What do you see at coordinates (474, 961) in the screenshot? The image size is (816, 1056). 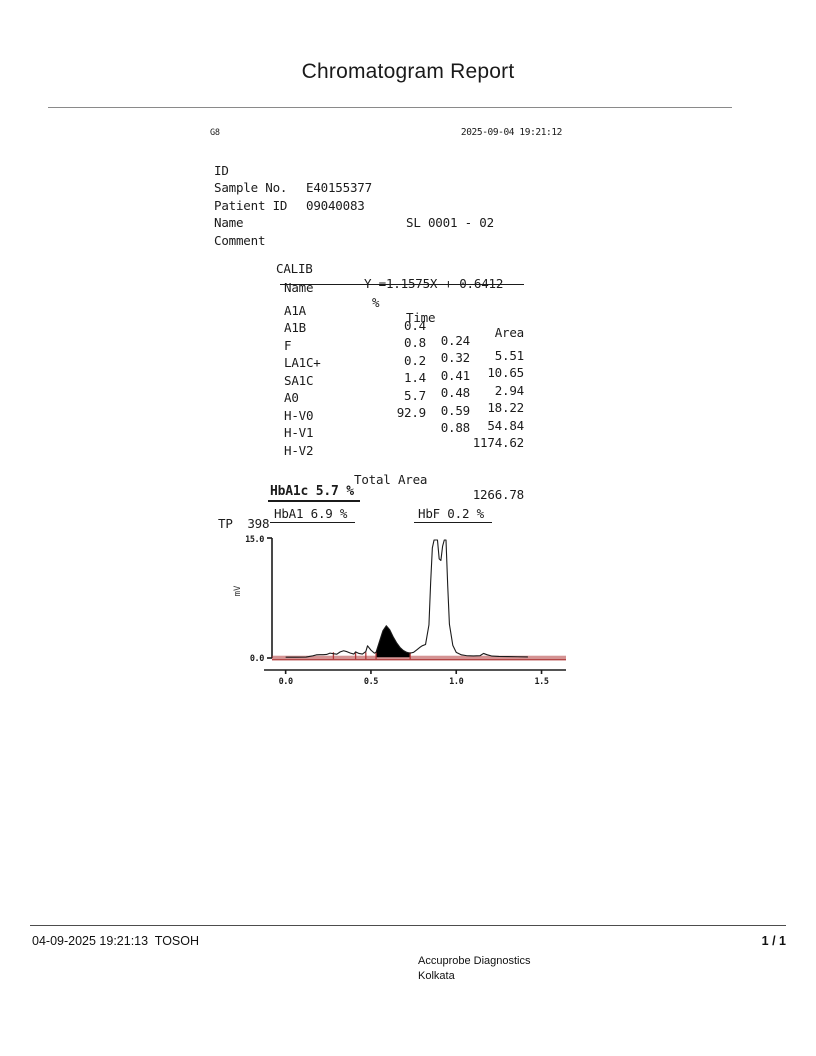 I see `laboratory-name: Accuprobe Diagnostics` at bounding box center [474, 961].